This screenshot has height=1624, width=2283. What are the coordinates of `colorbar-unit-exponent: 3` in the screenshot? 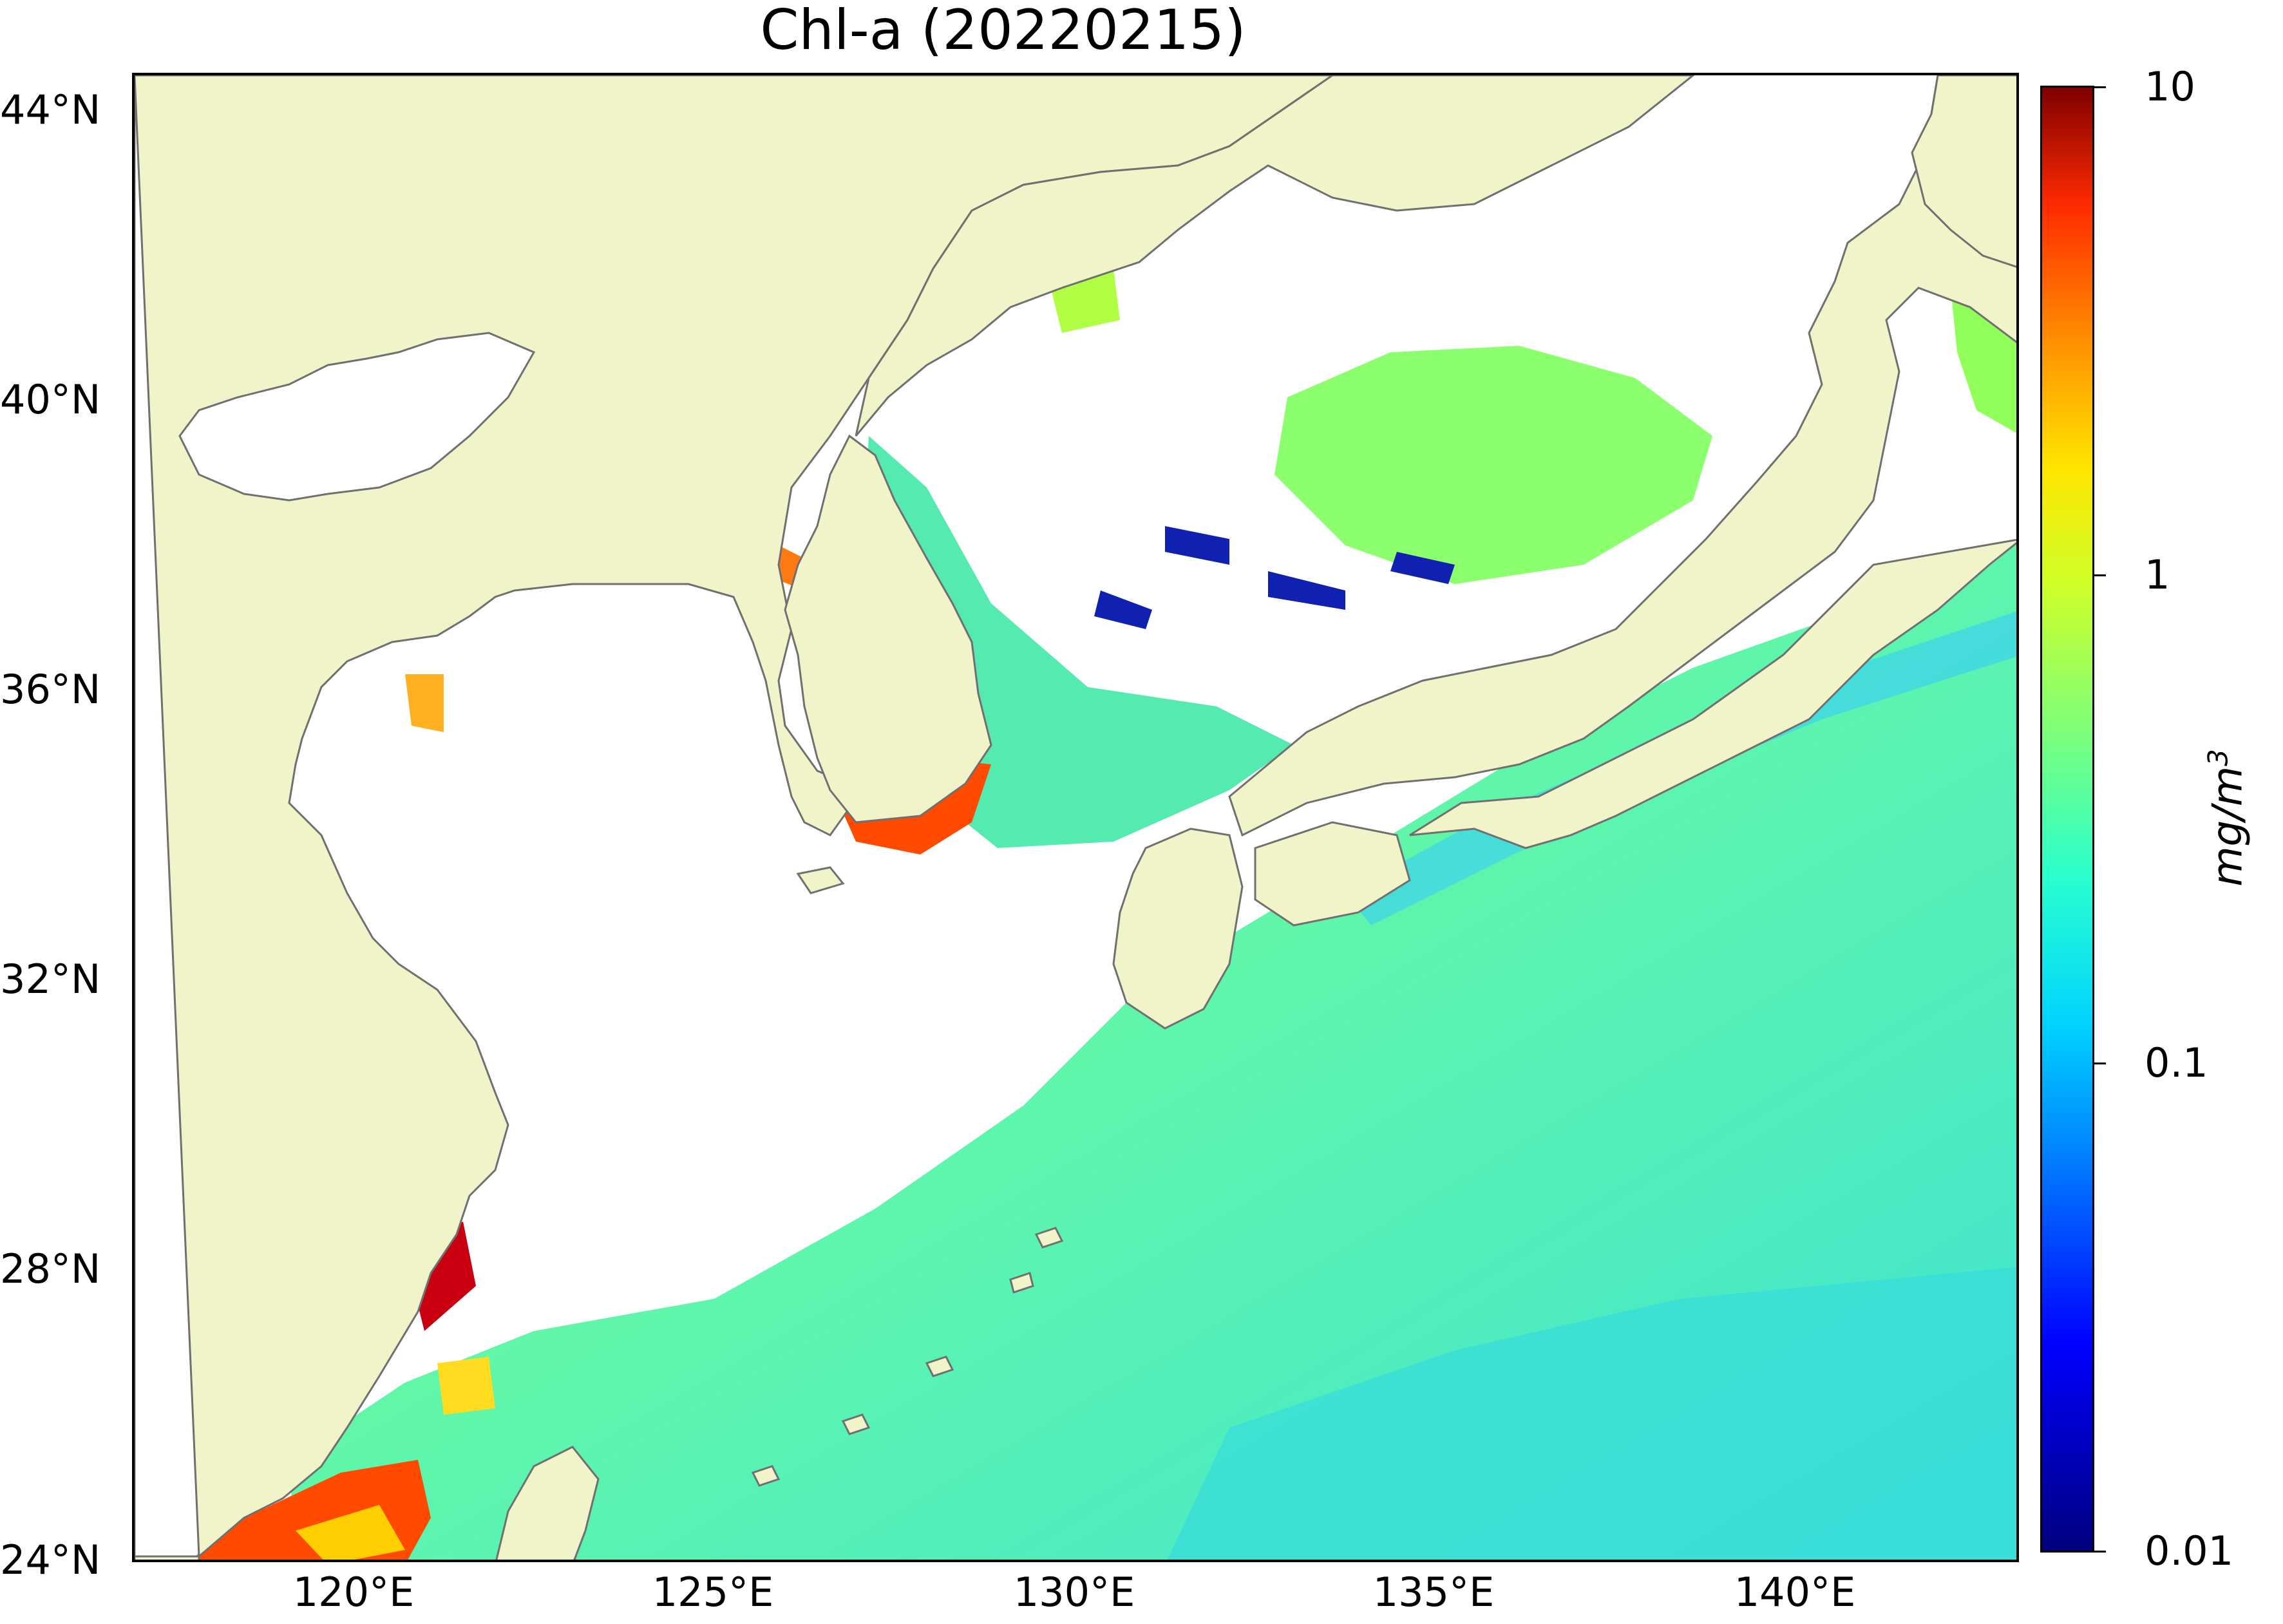 It's located at (2218, 757).